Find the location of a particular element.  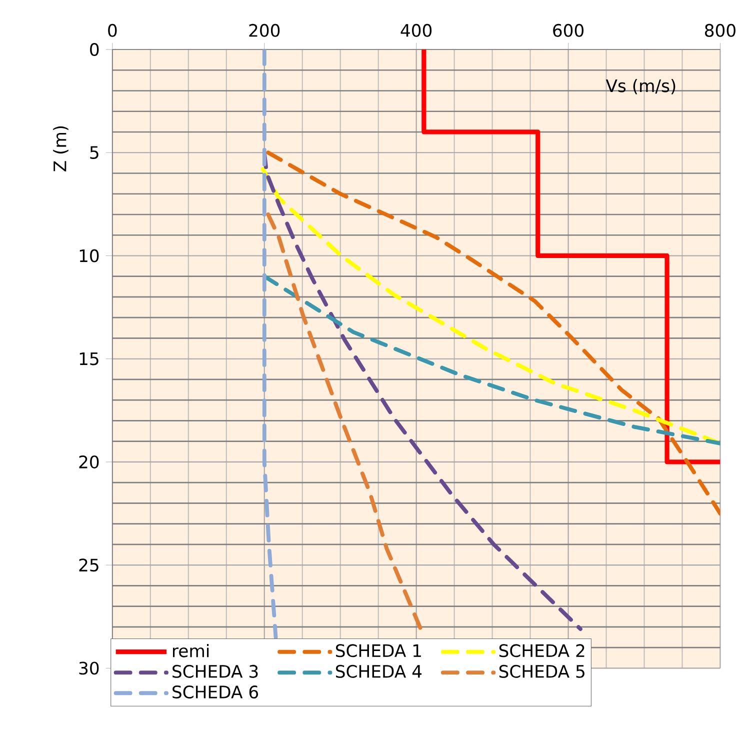

legend-label: SCHEDA 5 is located at coordinates (541, 671).